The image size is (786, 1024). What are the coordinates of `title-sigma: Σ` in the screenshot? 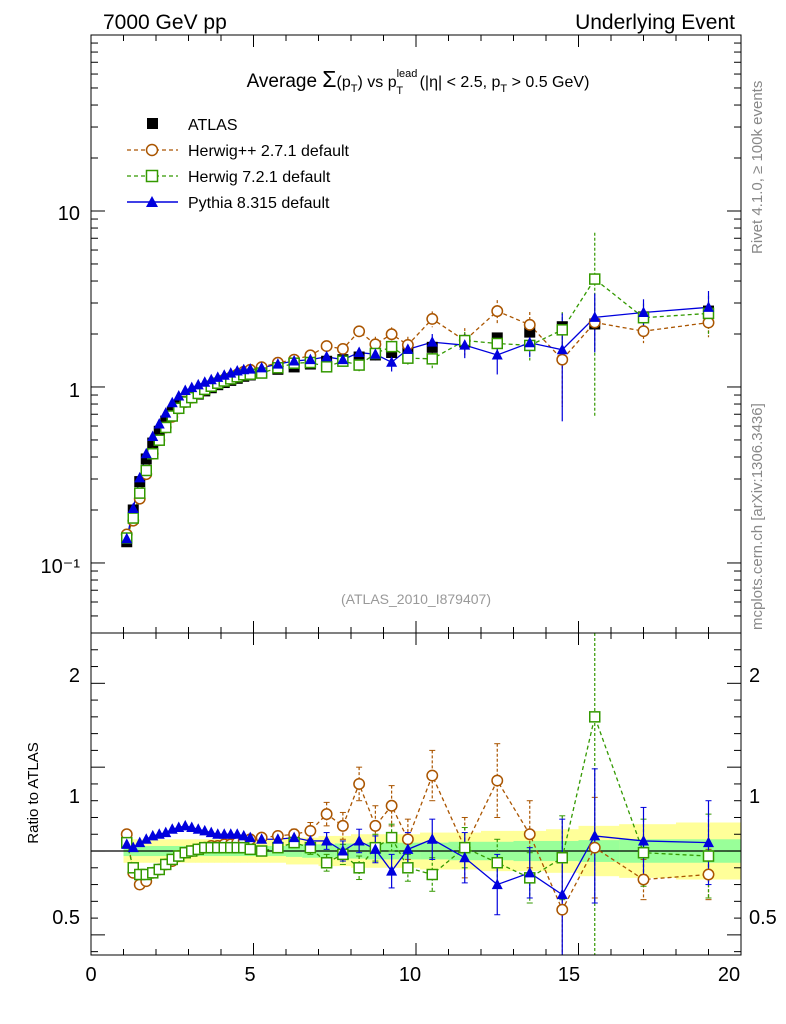 It's located at (329, 79).